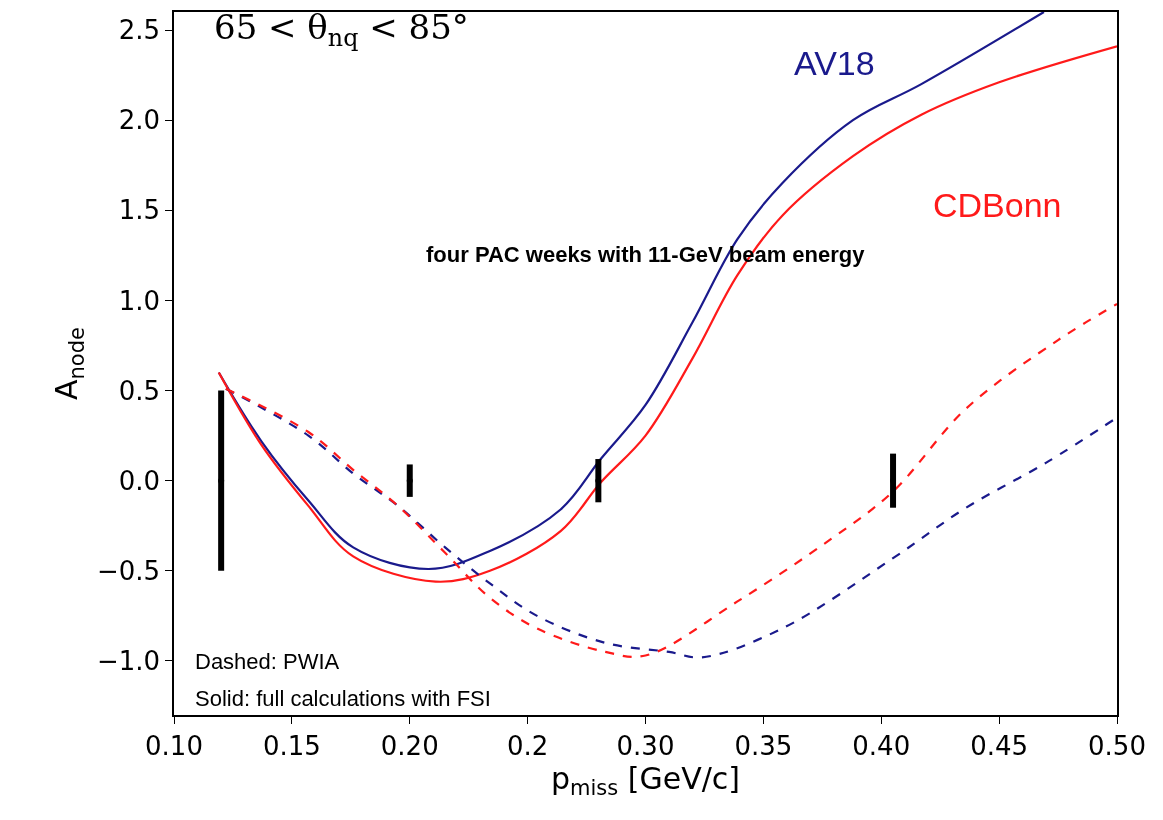 The height and width of the screenshot is (820, 1163). I want to click on y-tick-label: 0.5, so click(139, 390).